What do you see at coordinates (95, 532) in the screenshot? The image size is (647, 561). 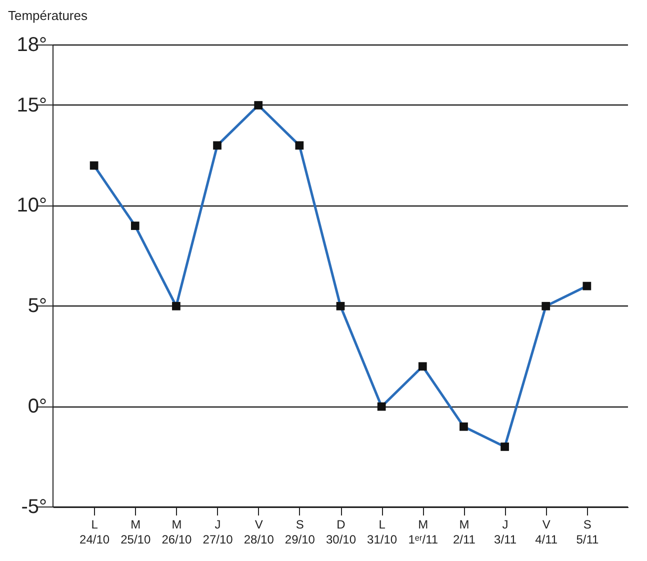 I see `x-tick-label: L 24/10` at bounding box center [95, 532].